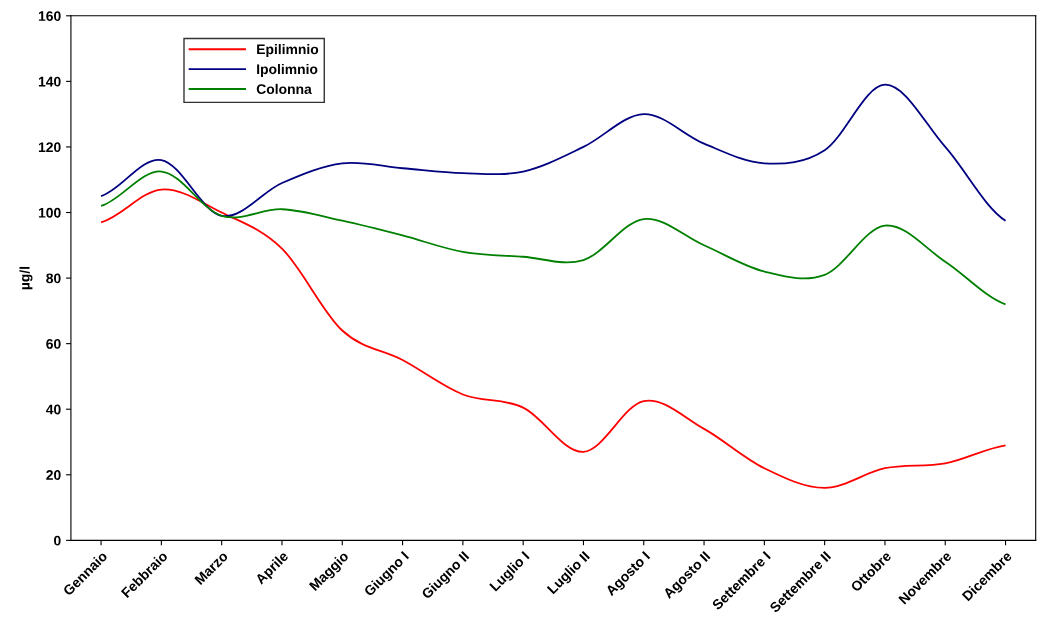  I want to click on y-tick-label: 140, so click(49, 81).